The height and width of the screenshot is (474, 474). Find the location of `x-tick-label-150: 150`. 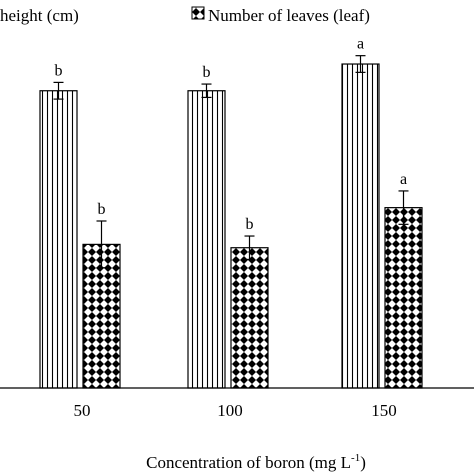

x-tick-label-150: 150 is located at coordinates (384, 410).